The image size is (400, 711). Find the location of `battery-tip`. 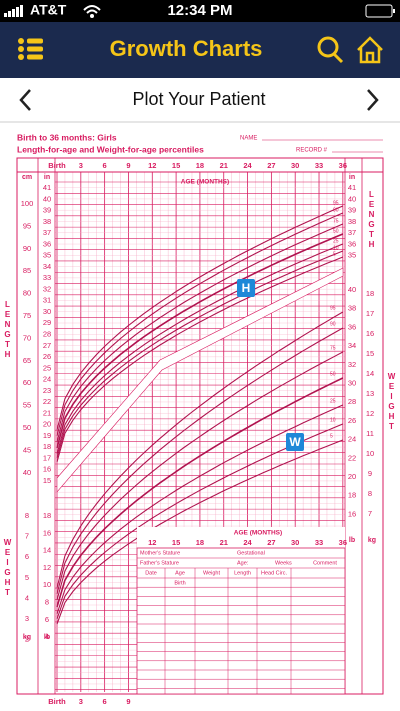

battery-tip is located at coordinates (394, 11).